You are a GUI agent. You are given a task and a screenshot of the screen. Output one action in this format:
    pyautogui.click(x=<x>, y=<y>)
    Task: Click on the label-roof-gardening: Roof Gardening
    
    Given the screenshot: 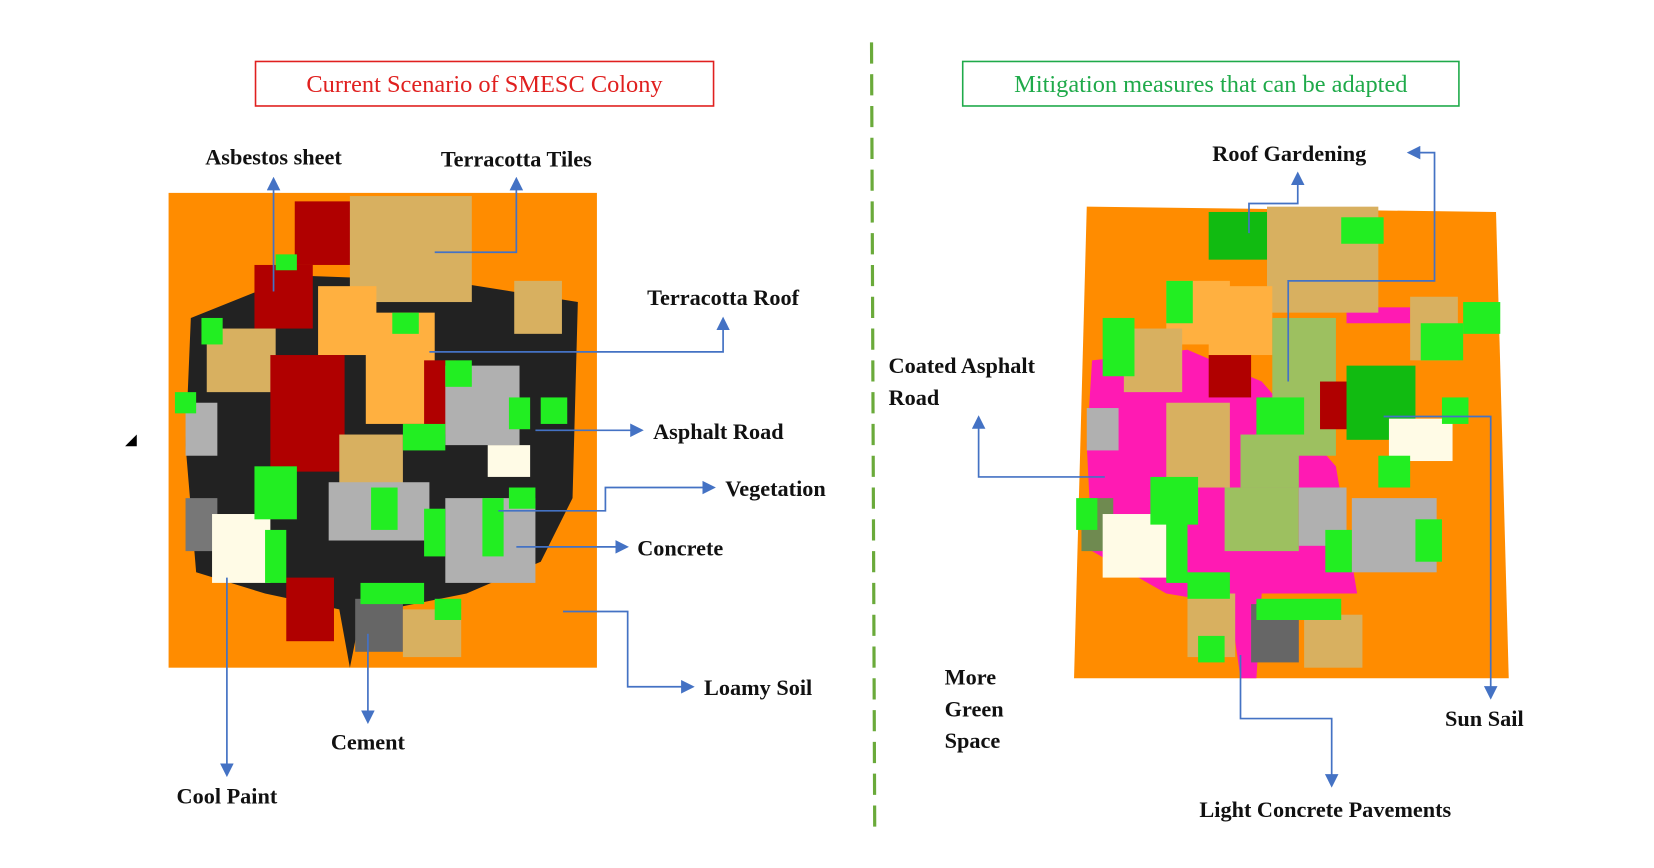 What is the action you would take?
    pyautogui.click(x=1289, y=153)
    